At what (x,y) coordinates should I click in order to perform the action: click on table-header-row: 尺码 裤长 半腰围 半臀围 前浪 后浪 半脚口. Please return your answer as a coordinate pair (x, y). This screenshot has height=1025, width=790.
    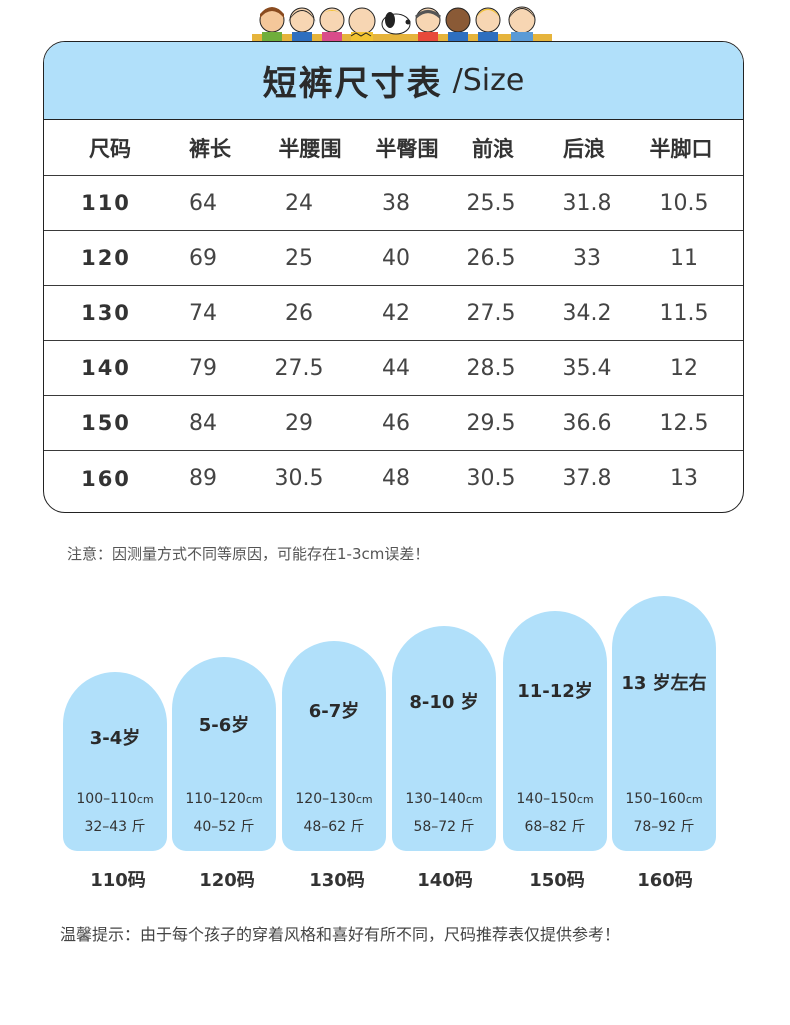
    Looking at the image, I should click on (393, 148).